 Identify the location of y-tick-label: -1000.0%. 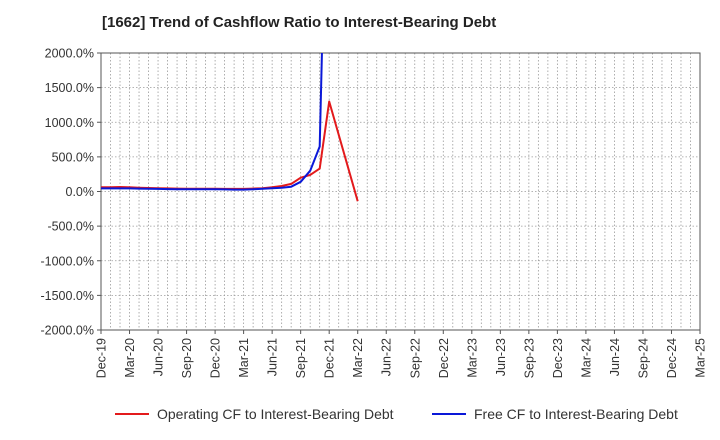
(67, 261).